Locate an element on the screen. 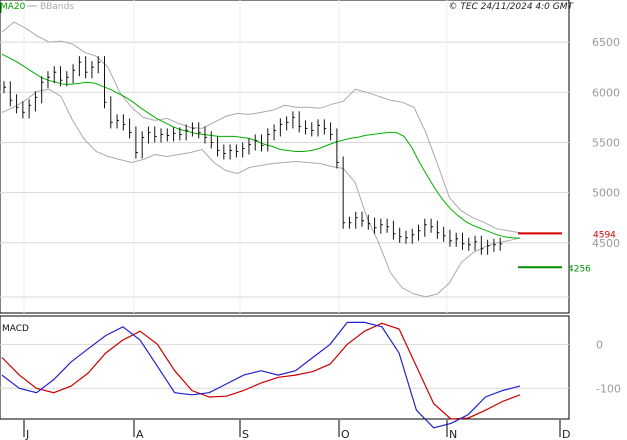 Image resolution: width=627 pixels, height=440 pixels. legend-ma20: MA20 is located at coordinates (13, 7).